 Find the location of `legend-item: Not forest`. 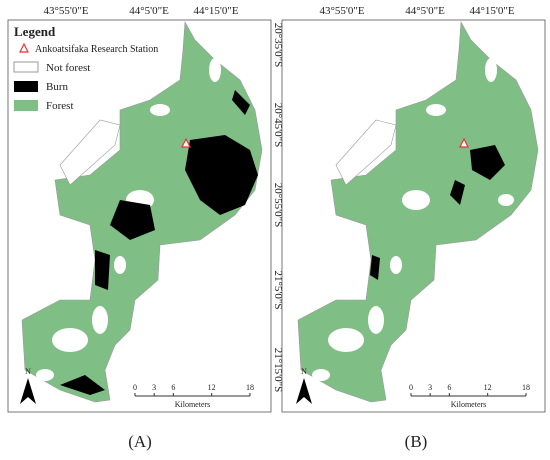

legend-item: Not forest is located at coordinates (68, 68).